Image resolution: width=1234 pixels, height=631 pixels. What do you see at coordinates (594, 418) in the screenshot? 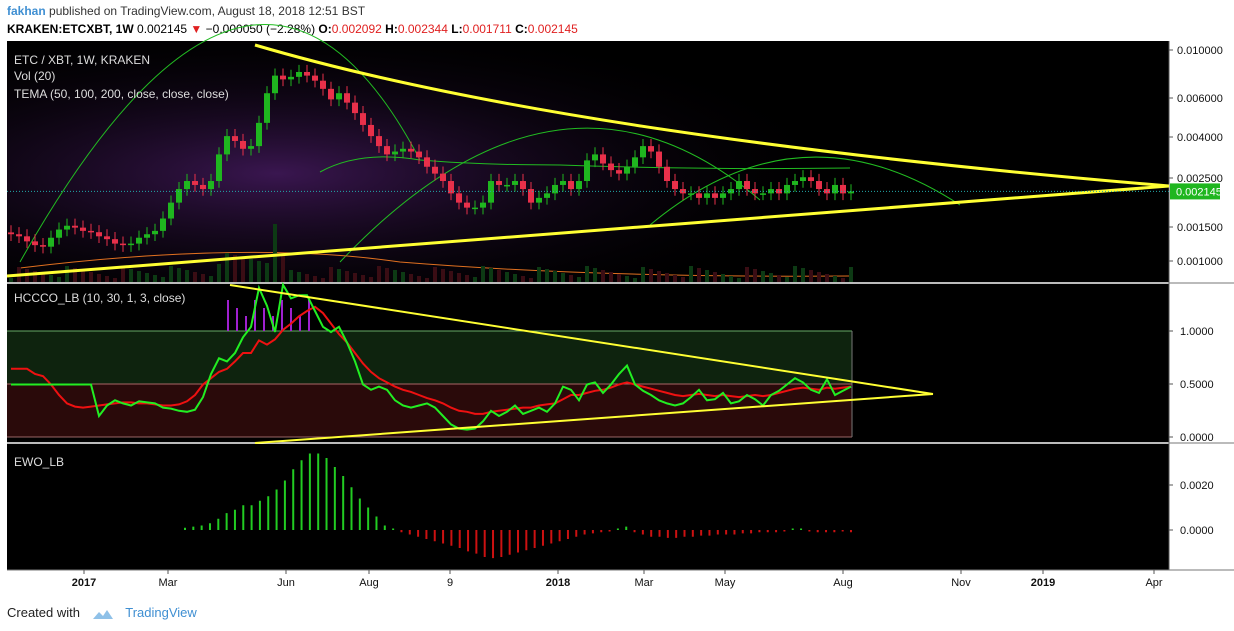
I see `hccco-lower-trendline` at bounding box center [594, 418].